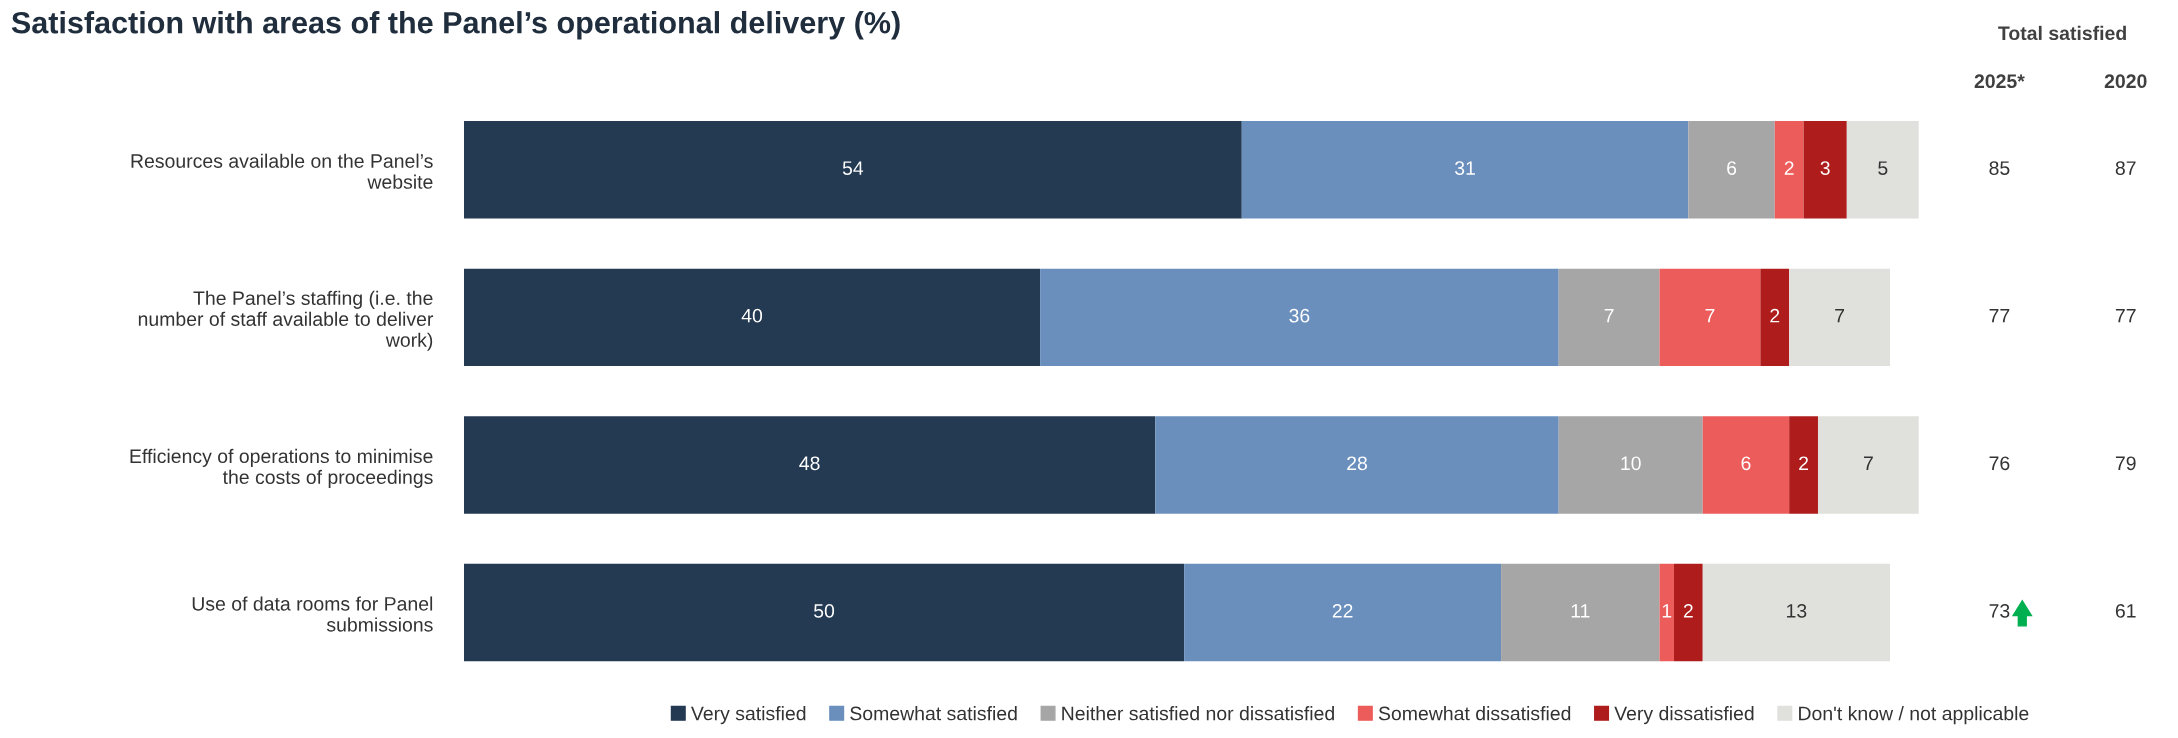  Describe the element at coordinates (2125, 168) in the screenshot. I see `text: 87` at that location.